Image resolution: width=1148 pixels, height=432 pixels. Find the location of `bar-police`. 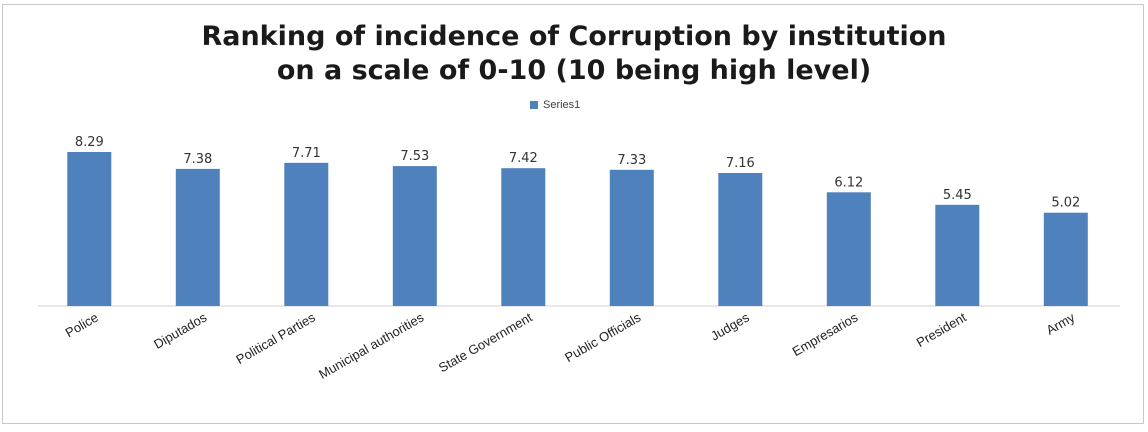

bar-police is located at coordinates (89, 229).